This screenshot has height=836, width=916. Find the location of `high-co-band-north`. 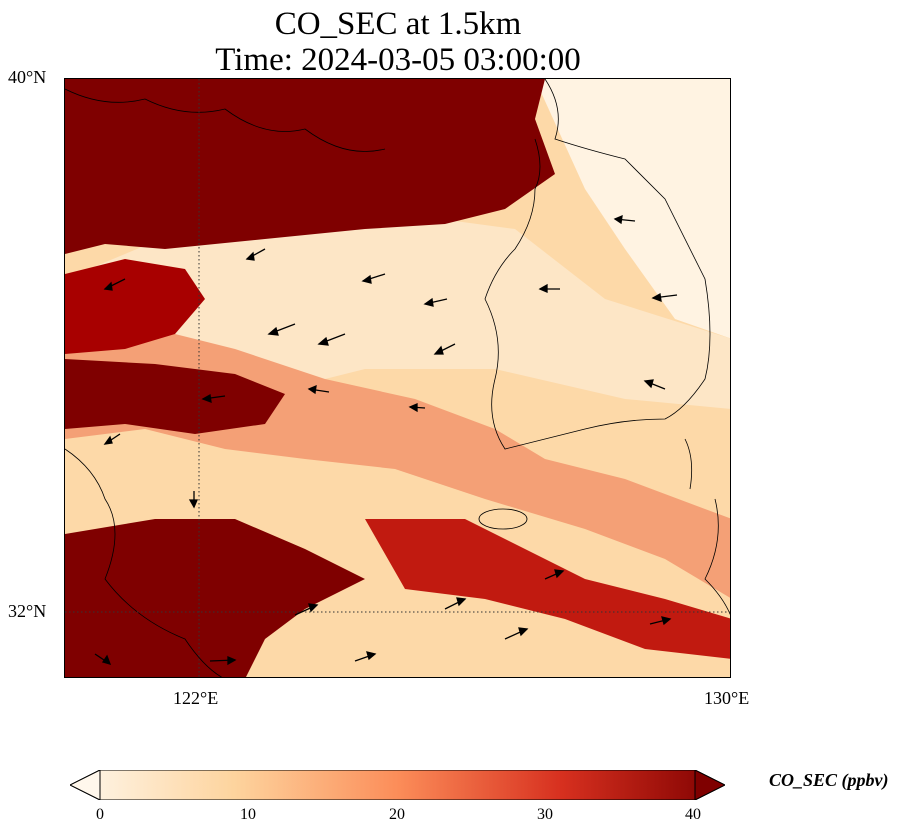

high-co-band-north is located at coordinates (310, 166).